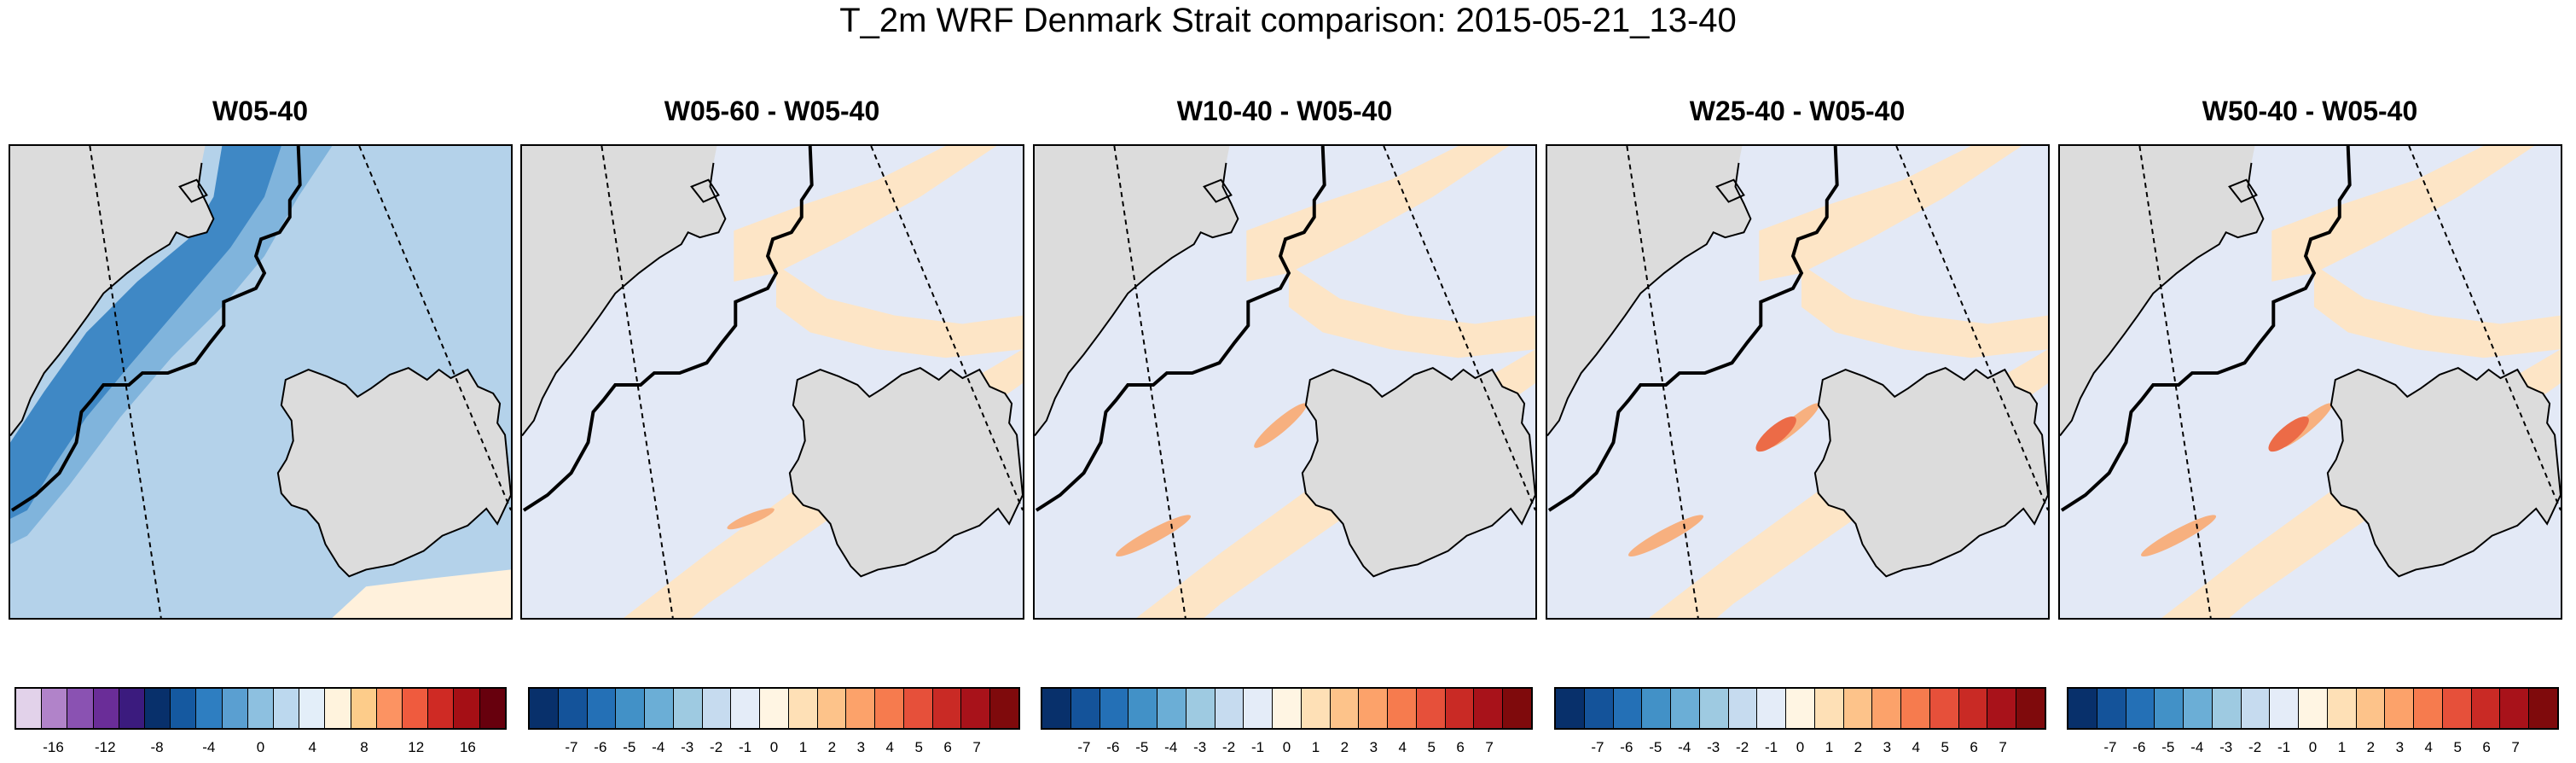 Image resolution: width=2576 pixels, height=763 pixels. What do you see at coordinates (2288, 434) in the screenshot?
I see `warm-peak` at bounding box center [2288, 434].